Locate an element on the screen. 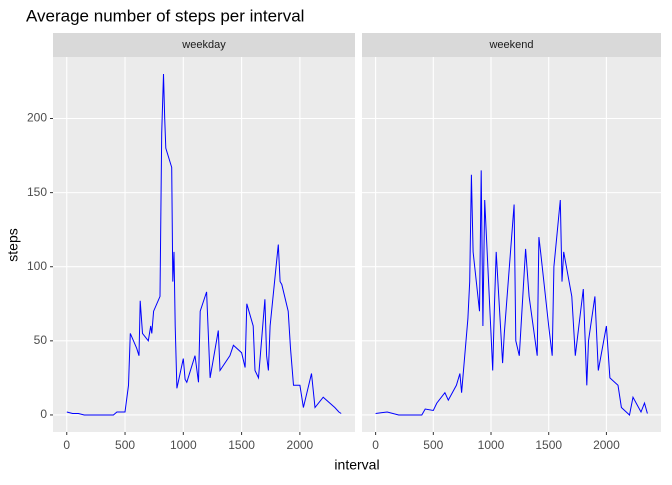 The height and width of the screenshot is (485, 672). x-axis-label: interval is located at coordinates (356, 465).